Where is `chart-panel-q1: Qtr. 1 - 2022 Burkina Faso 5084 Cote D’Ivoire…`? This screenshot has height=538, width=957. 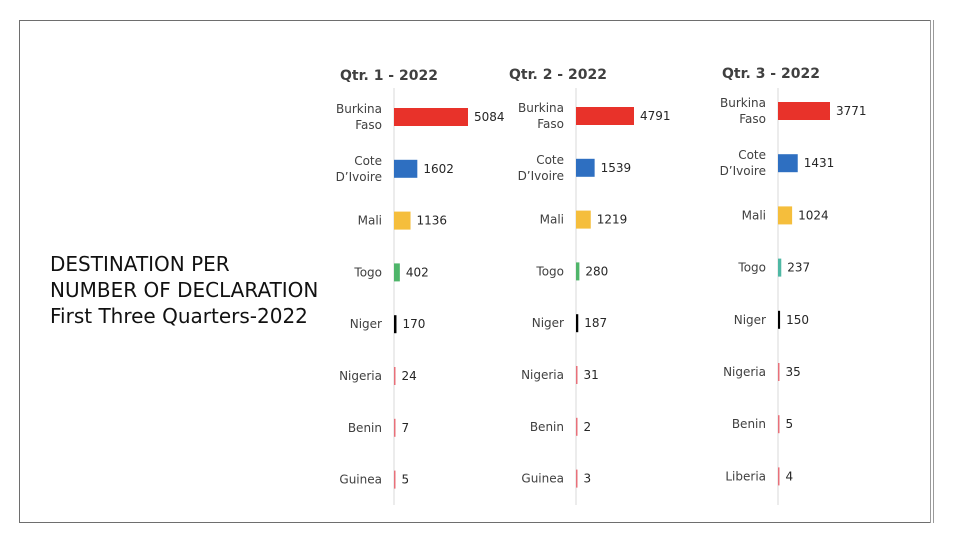
chart-panel-q1: Qtr. 1 - 2022 Burkina Faso 5084 Cote D’Ivoire… is located at coordinates (420, 286).